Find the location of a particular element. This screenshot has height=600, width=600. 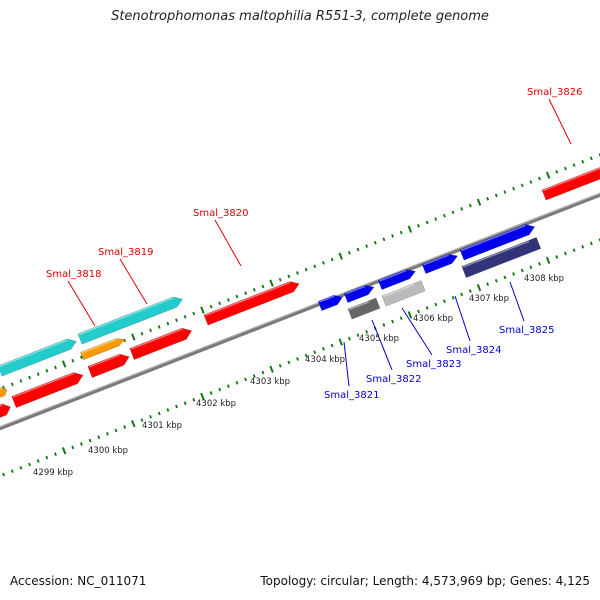

scale-label: 4303 kbp is located at coordinates (270, 382).